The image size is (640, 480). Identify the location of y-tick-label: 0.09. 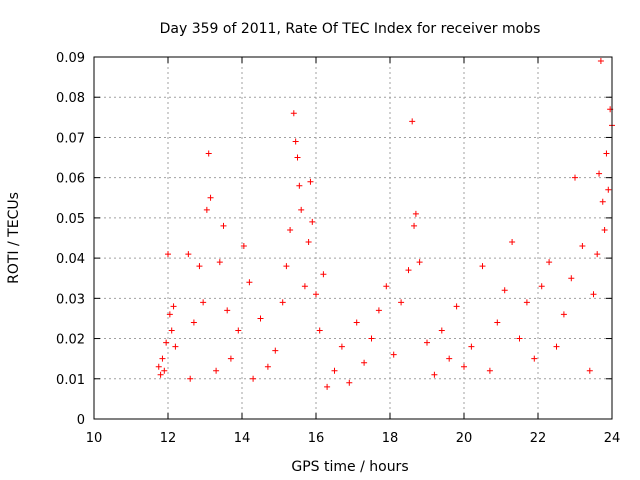
(70, 58).